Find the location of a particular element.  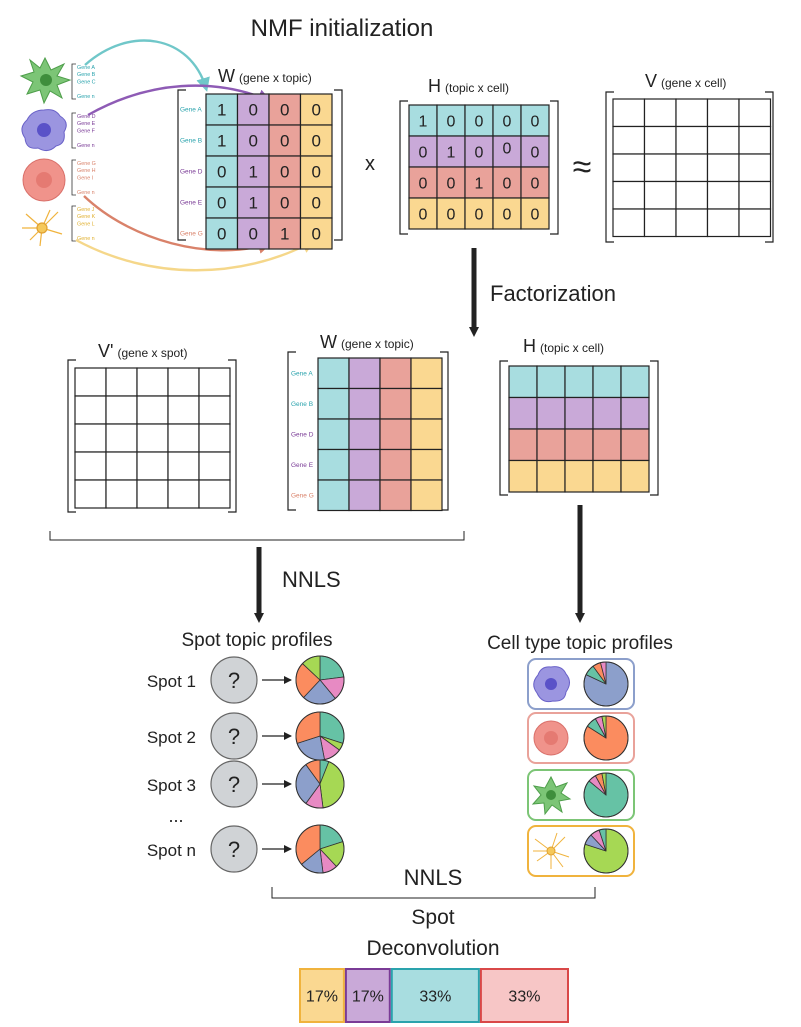

nnls-label-bottom: NNLS is located at coordinates (433, 877).